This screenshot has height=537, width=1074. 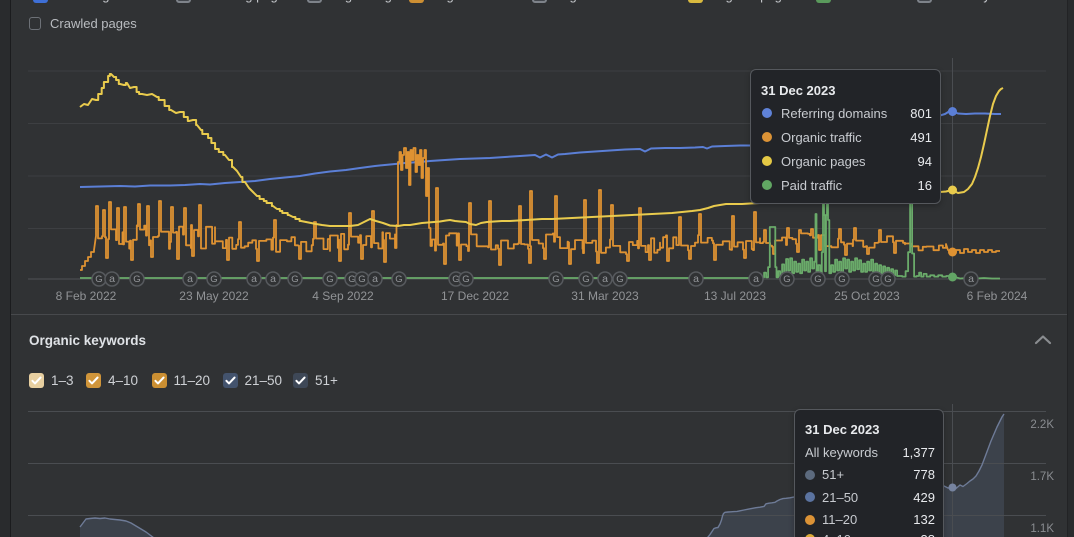 I want to click on svg-text: 1.1K, so click(x=1042, y=529).